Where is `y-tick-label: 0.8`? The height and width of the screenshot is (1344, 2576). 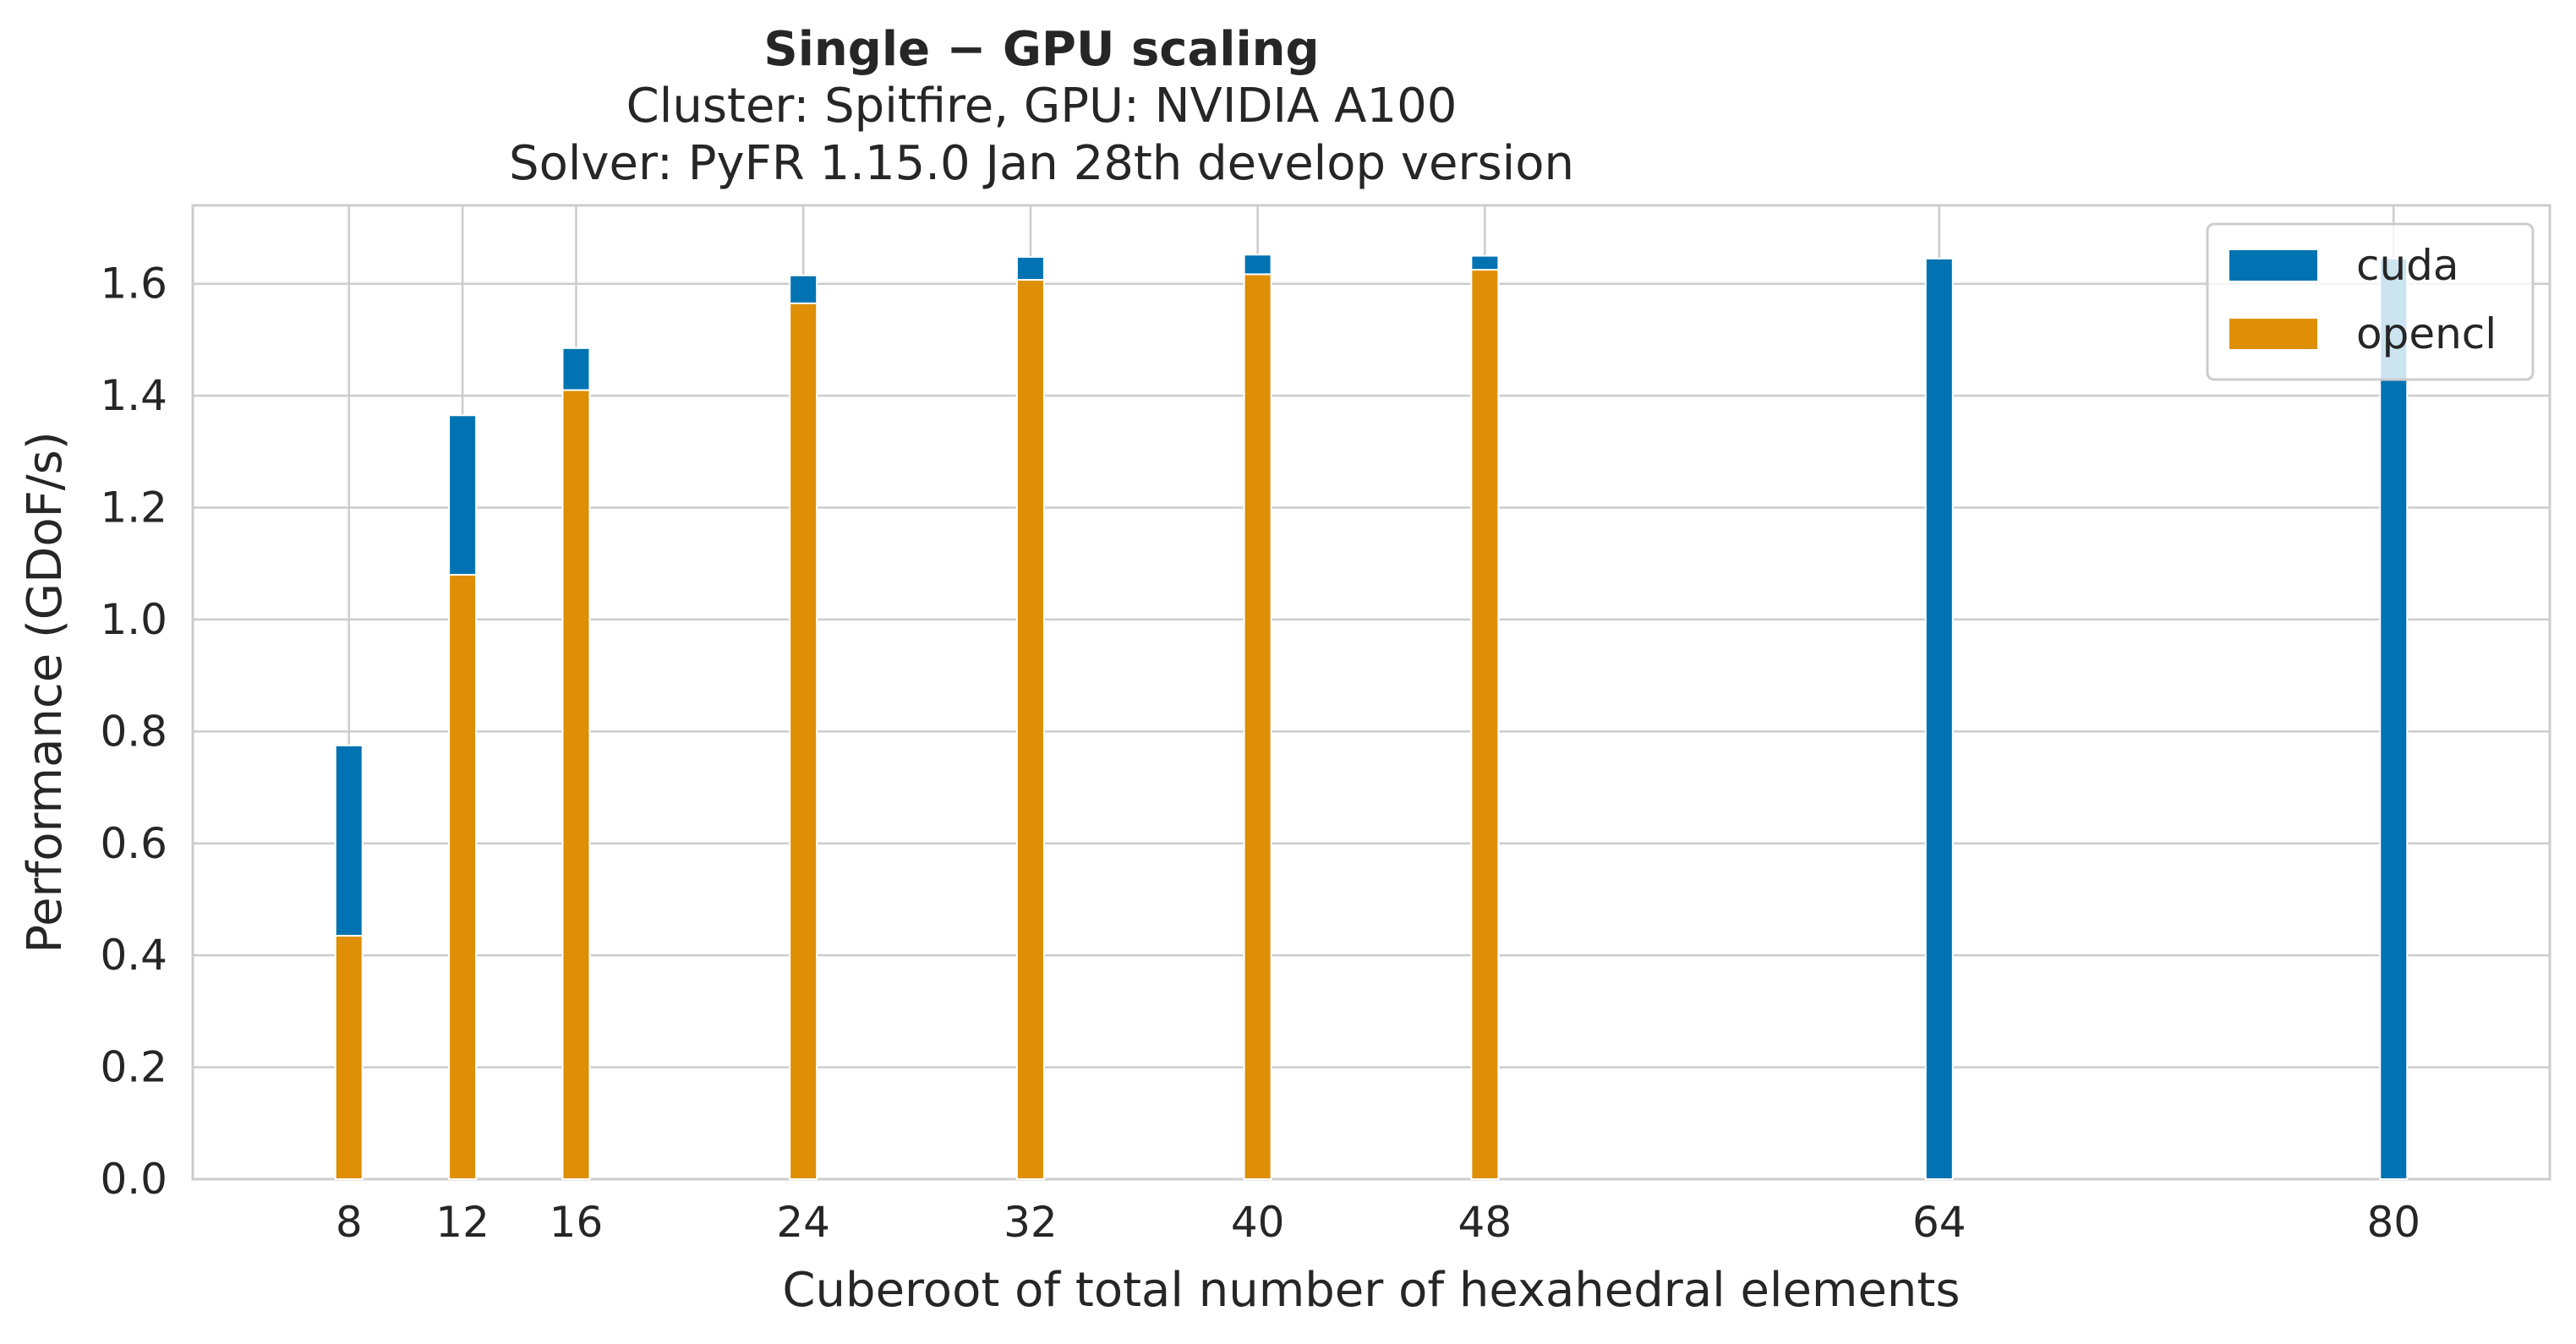 y-tick-label: 0.8 is located at coordinates (133, 731).